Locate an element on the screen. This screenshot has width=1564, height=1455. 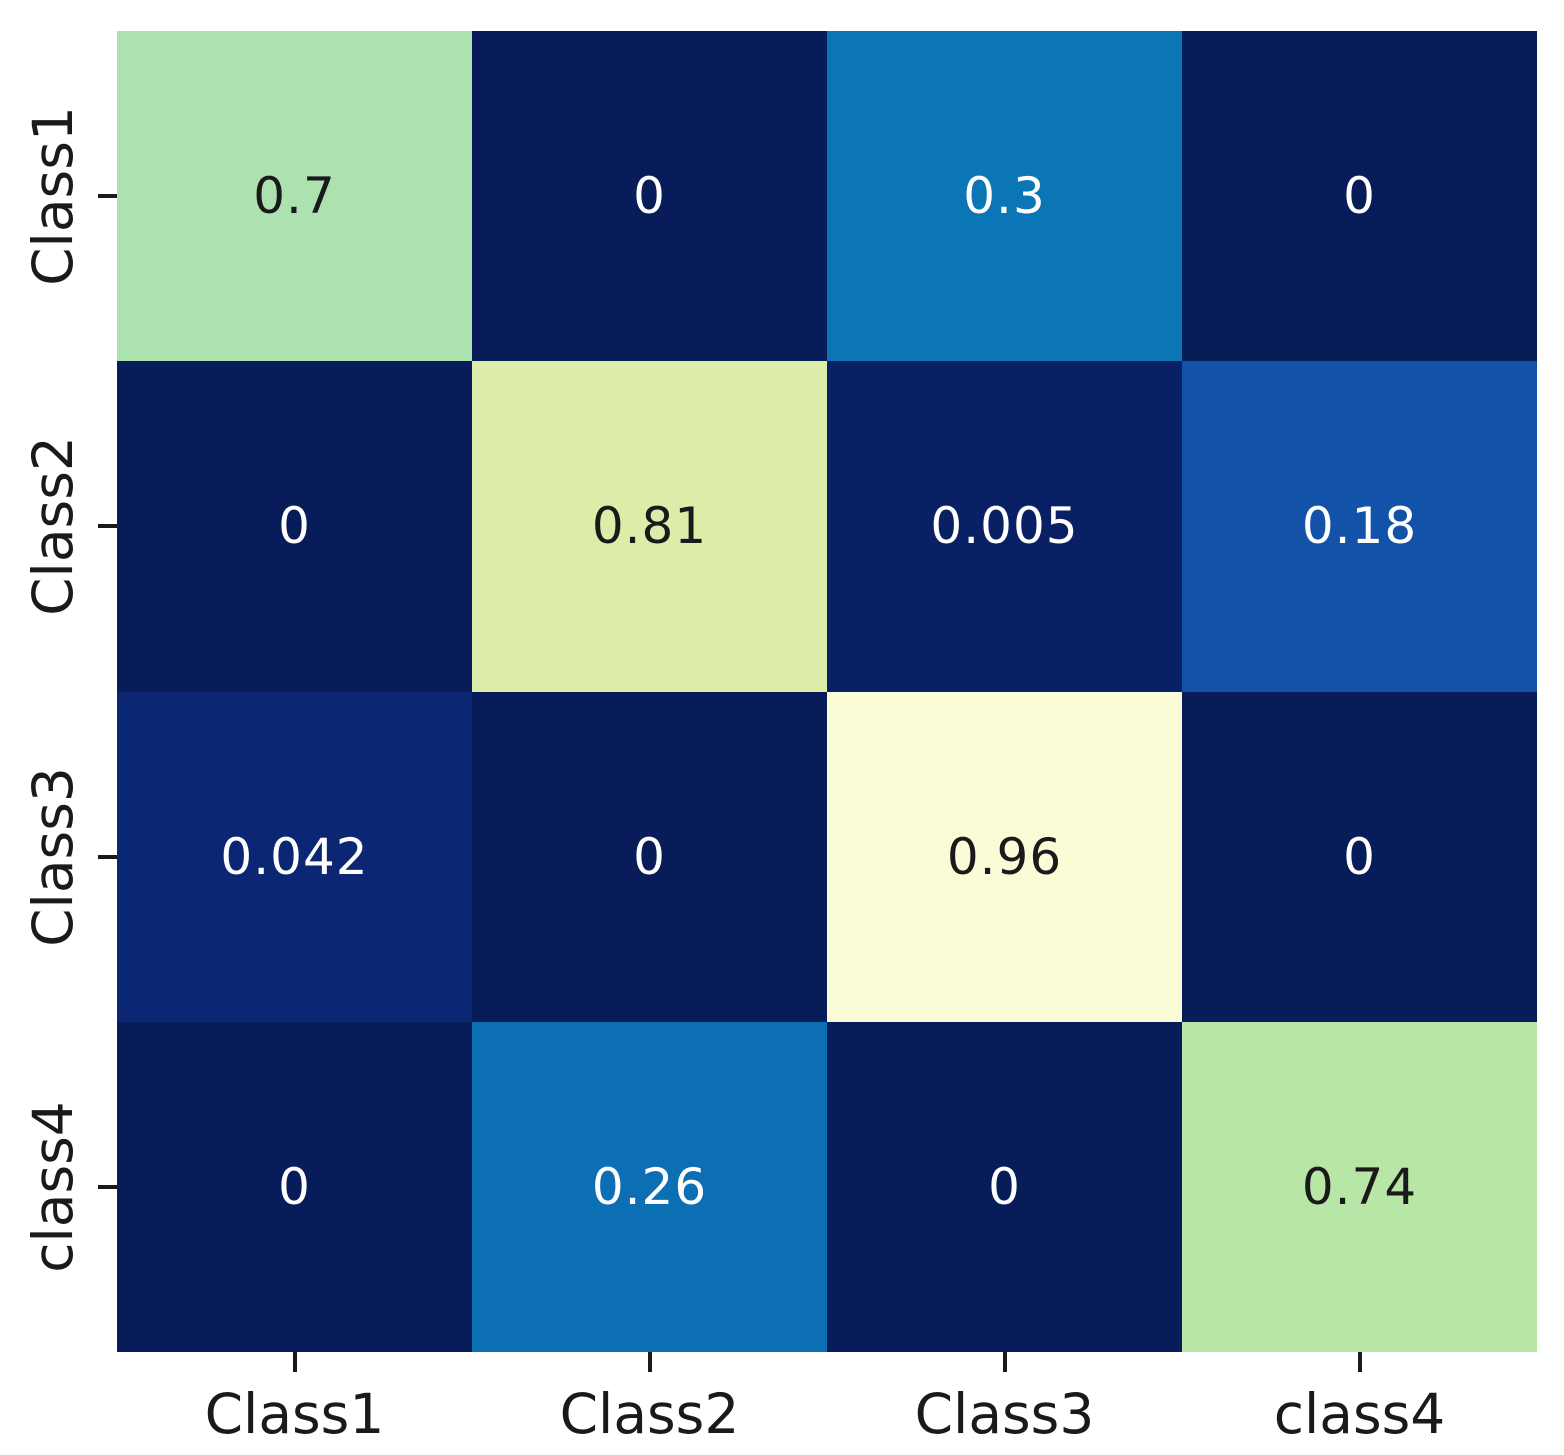
y-tick-label-text: Class1 is located at coordinates (53, 196).